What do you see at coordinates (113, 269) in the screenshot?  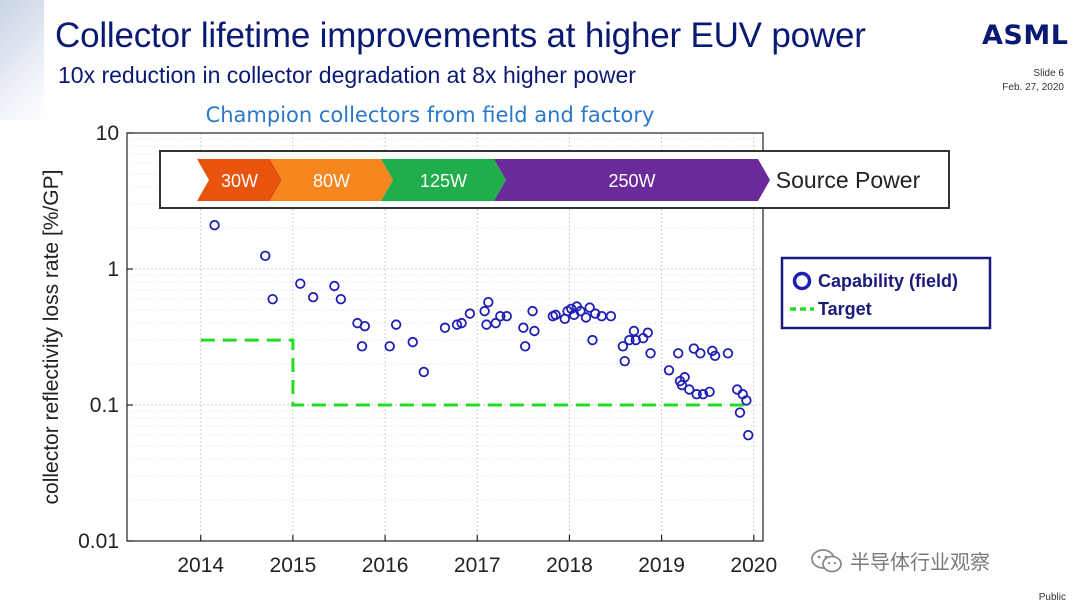 I see `y-tick-label: 1` at bounding box center [113, 269].